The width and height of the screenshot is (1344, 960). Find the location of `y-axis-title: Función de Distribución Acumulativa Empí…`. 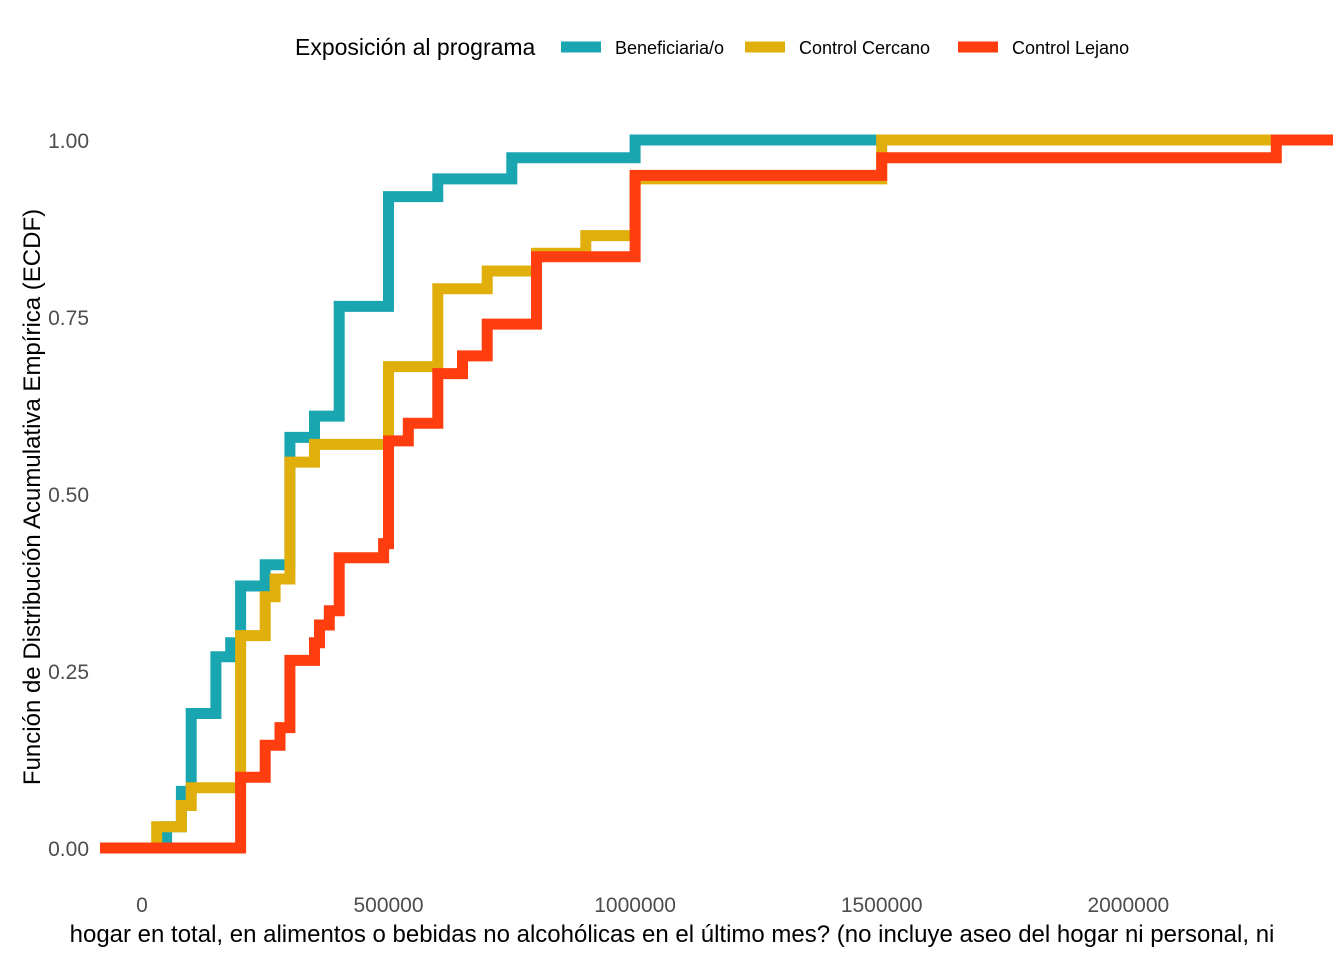

y-axis-title: Función de Distribución Acumulativa Empí… is located at coordinates (32, 497).